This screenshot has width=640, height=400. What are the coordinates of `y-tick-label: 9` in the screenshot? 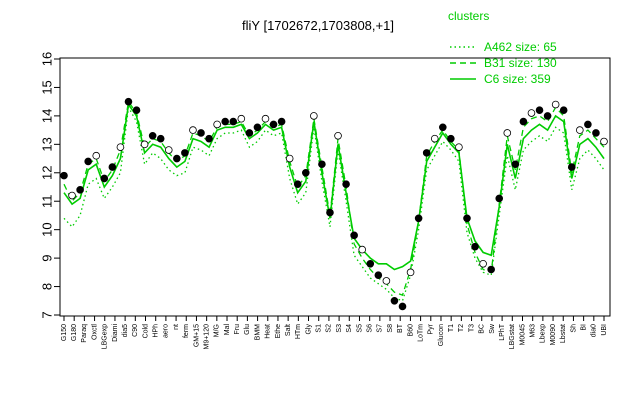 It's located at (46, 257).